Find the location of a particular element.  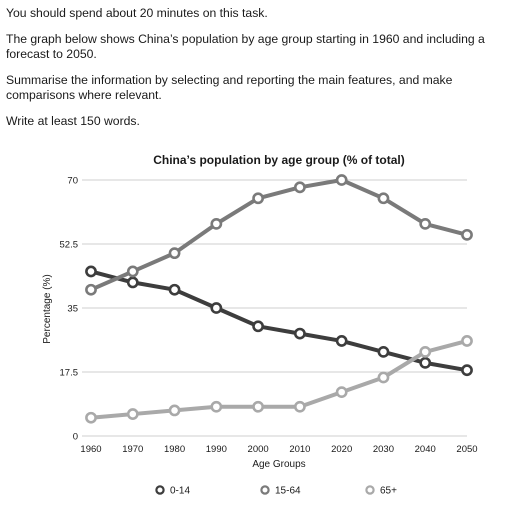

x-tick-label-6: 2020 is located at coordinates (341, 449).